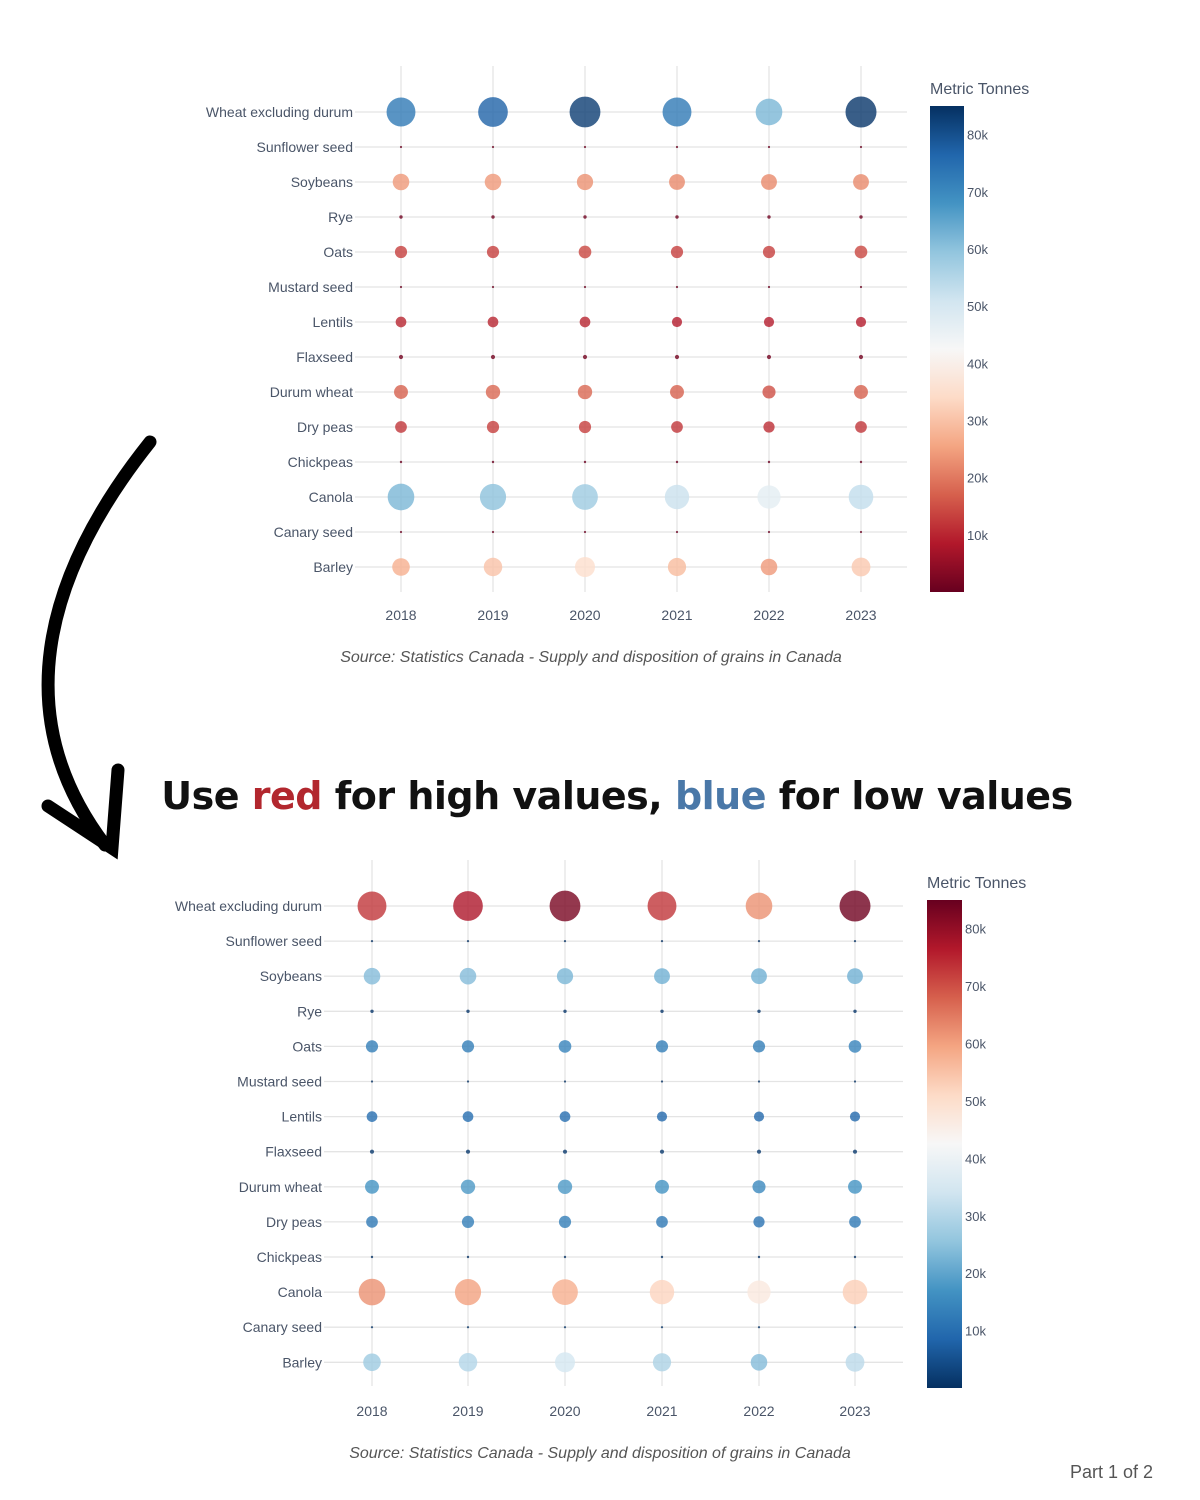 The height and width of the screenshot is (1500, 1200). Describe the element at coordinates (631, 337) in the screenshot. I see `bubbles` at that location.